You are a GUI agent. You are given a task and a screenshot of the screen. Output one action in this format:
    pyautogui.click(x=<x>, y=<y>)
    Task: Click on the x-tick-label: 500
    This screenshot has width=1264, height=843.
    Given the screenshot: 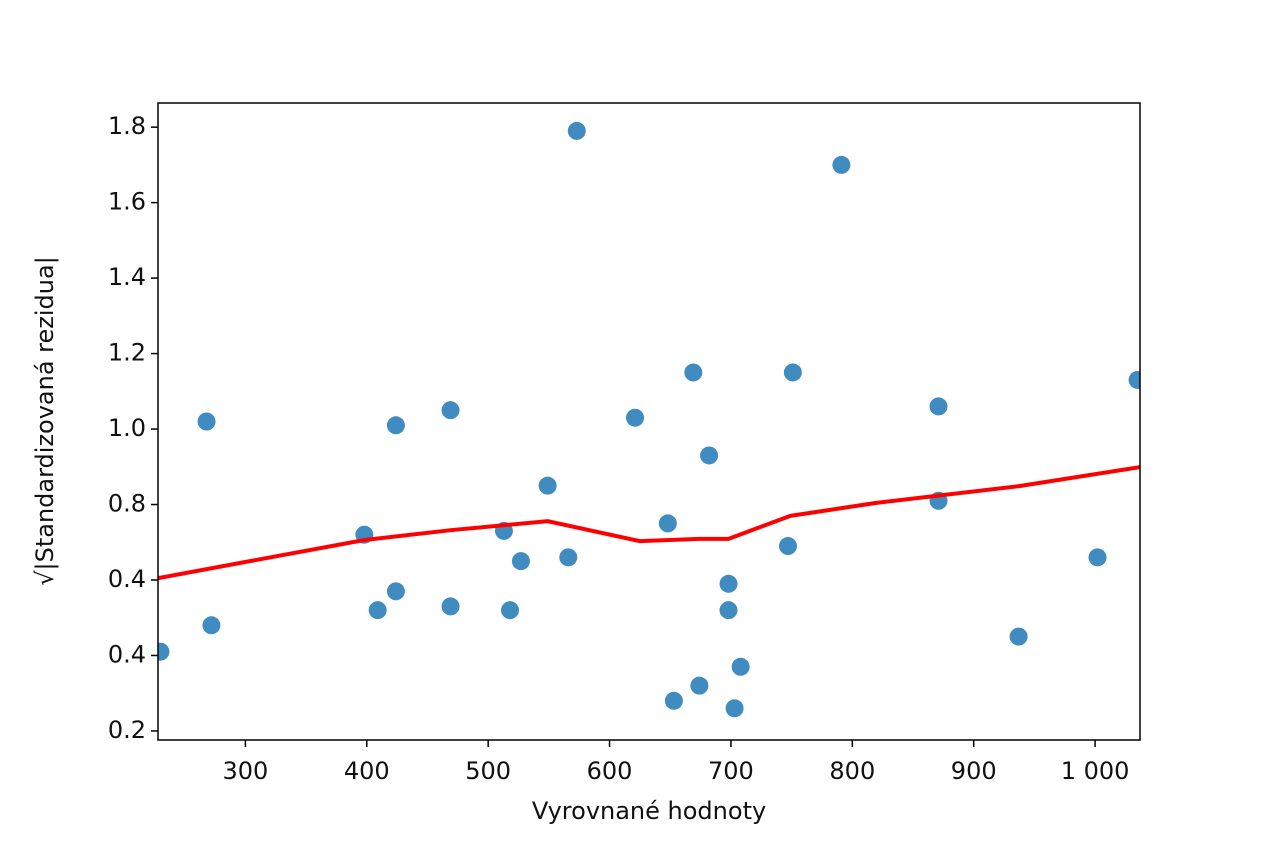 What is the action you would take?
    pyautogui.click(x=488, y=771)
    